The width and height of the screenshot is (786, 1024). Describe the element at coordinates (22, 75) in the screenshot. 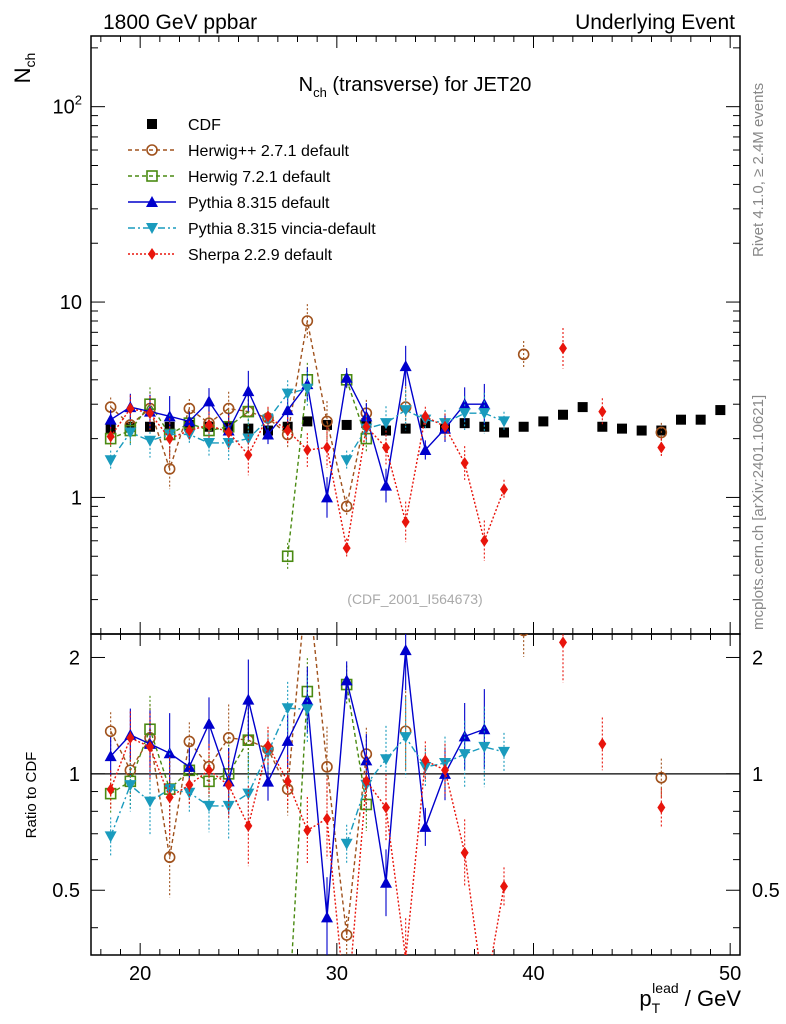

I see `y-axis-label-main: N` at that location.